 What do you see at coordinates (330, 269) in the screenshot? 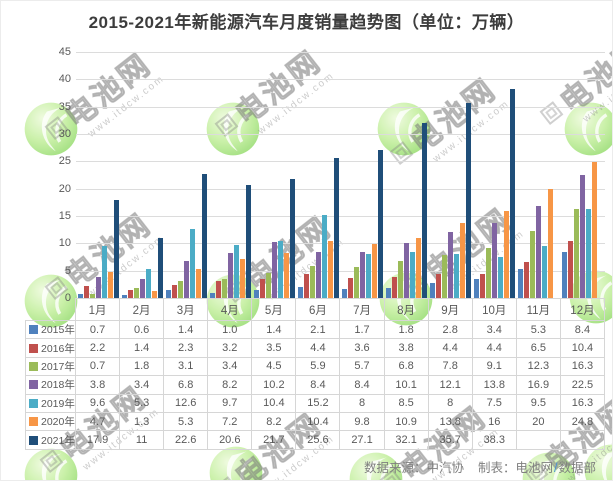
I see `bar-2020年-6月` at bounding box center [330, 269].